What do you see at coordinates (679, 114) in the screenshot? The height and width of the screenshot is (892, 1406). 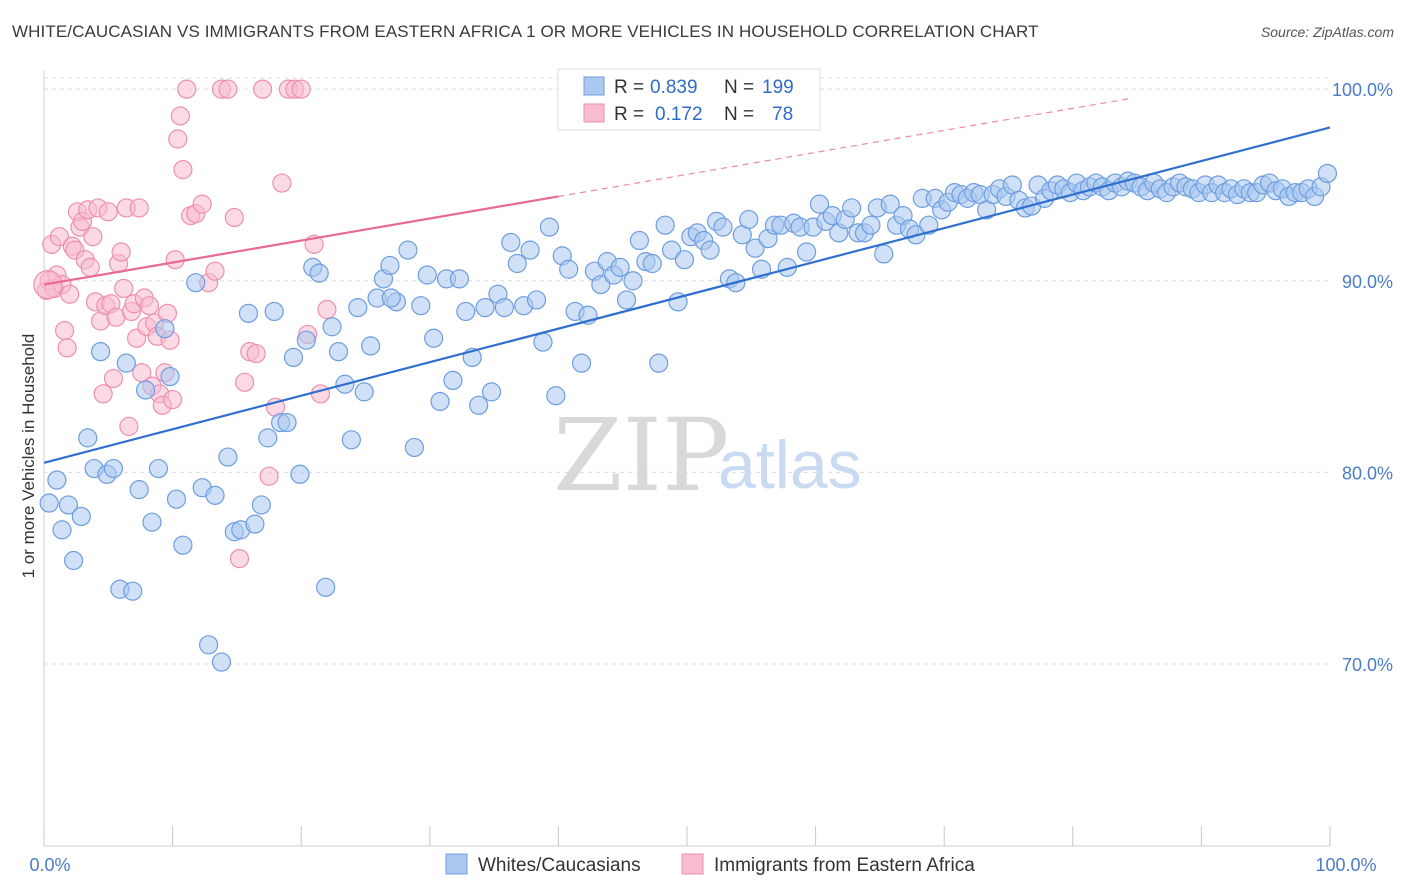 I see `stats-pink-r-value: 0.172` at bounding box center [679, 114].